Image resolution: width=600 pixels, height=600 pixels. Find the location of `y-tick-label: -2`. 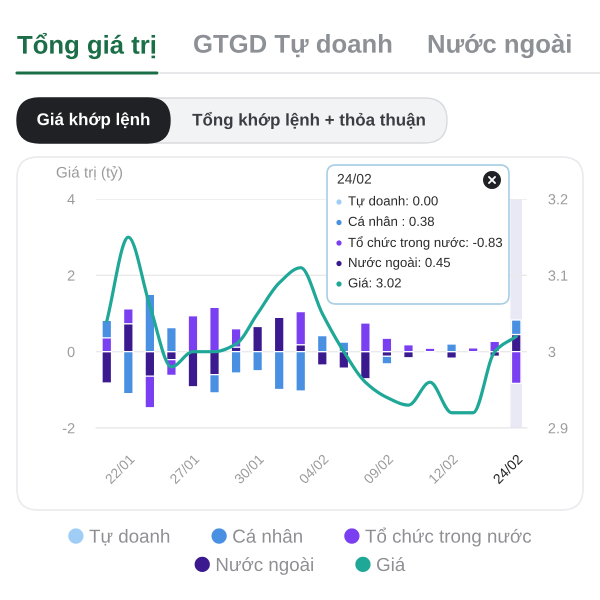

y-tick-label: -2 is located at coordinates (68, 428).